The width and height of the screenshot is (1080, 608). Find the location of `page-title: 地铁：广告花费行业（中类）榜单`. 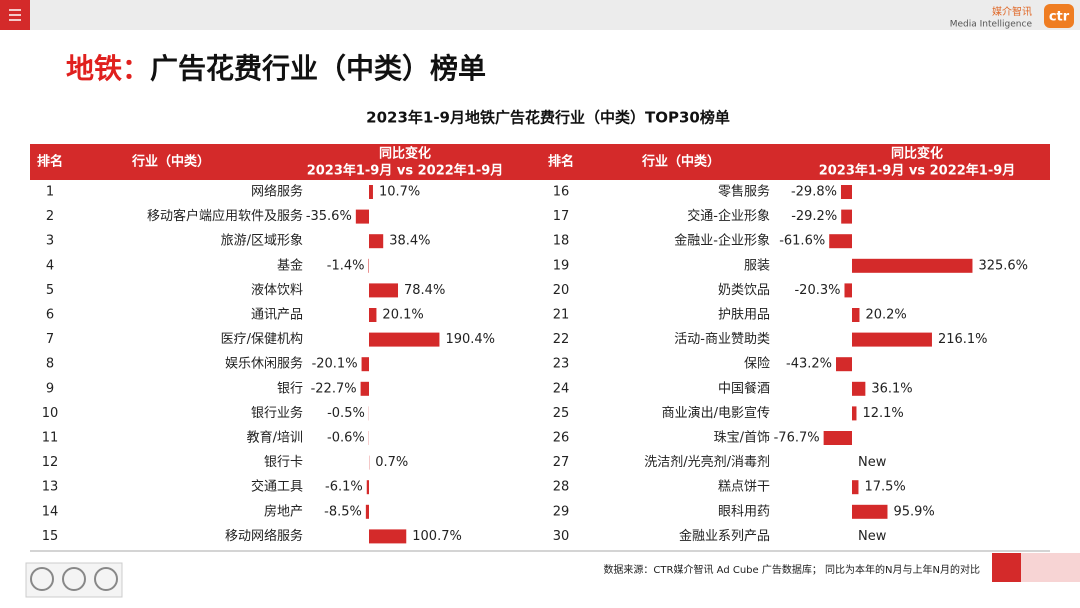

page-title: 地铁：广告花费行业（中类）榜单 is located at coordinates (276, 68).